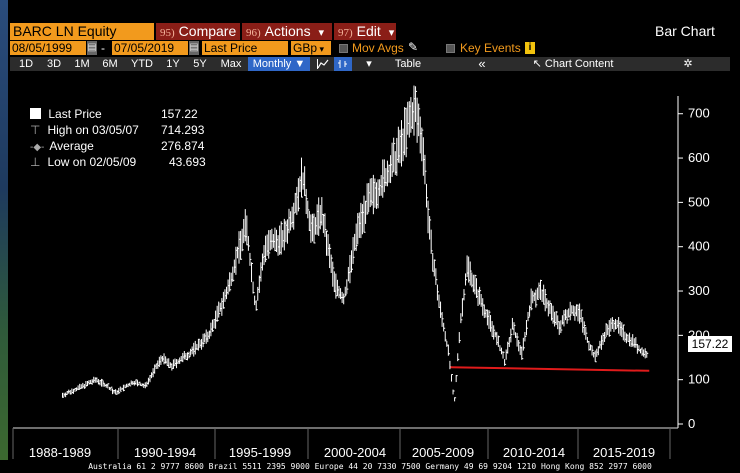  Describe the element at coordinates (699, 246) in the screenshot. I see `y-tick-label: 400` at that location.